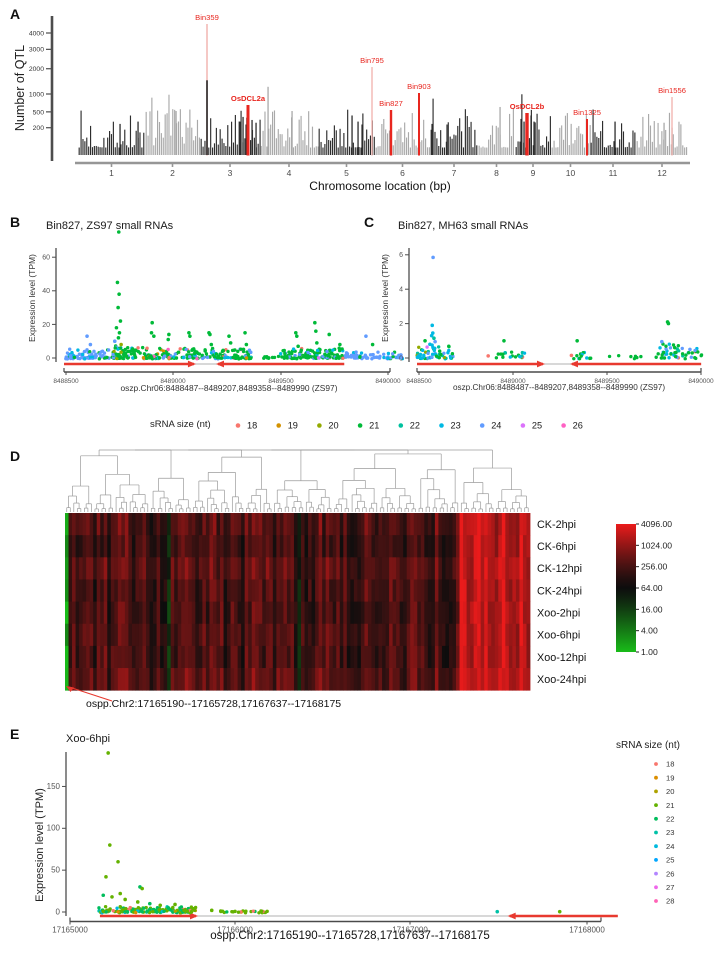 This screenshot has width=720, height=957. I want to click on svg-text: Bin1325, so click(587, 112).